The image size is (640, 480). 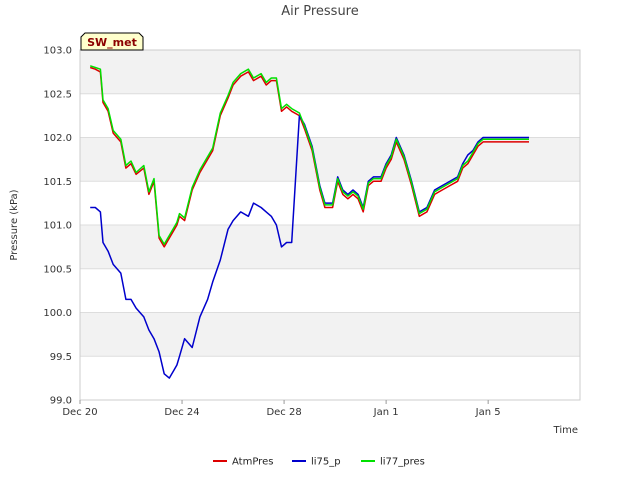 I want to click on x-tick-label: Dec 24, so click(x=181, y=412).